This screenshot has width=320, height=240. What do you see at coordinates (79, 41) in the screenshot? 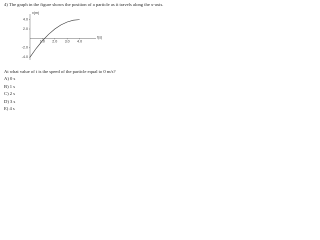
I see `x-tick-label: 4.0` at bounding box center [79, 41].